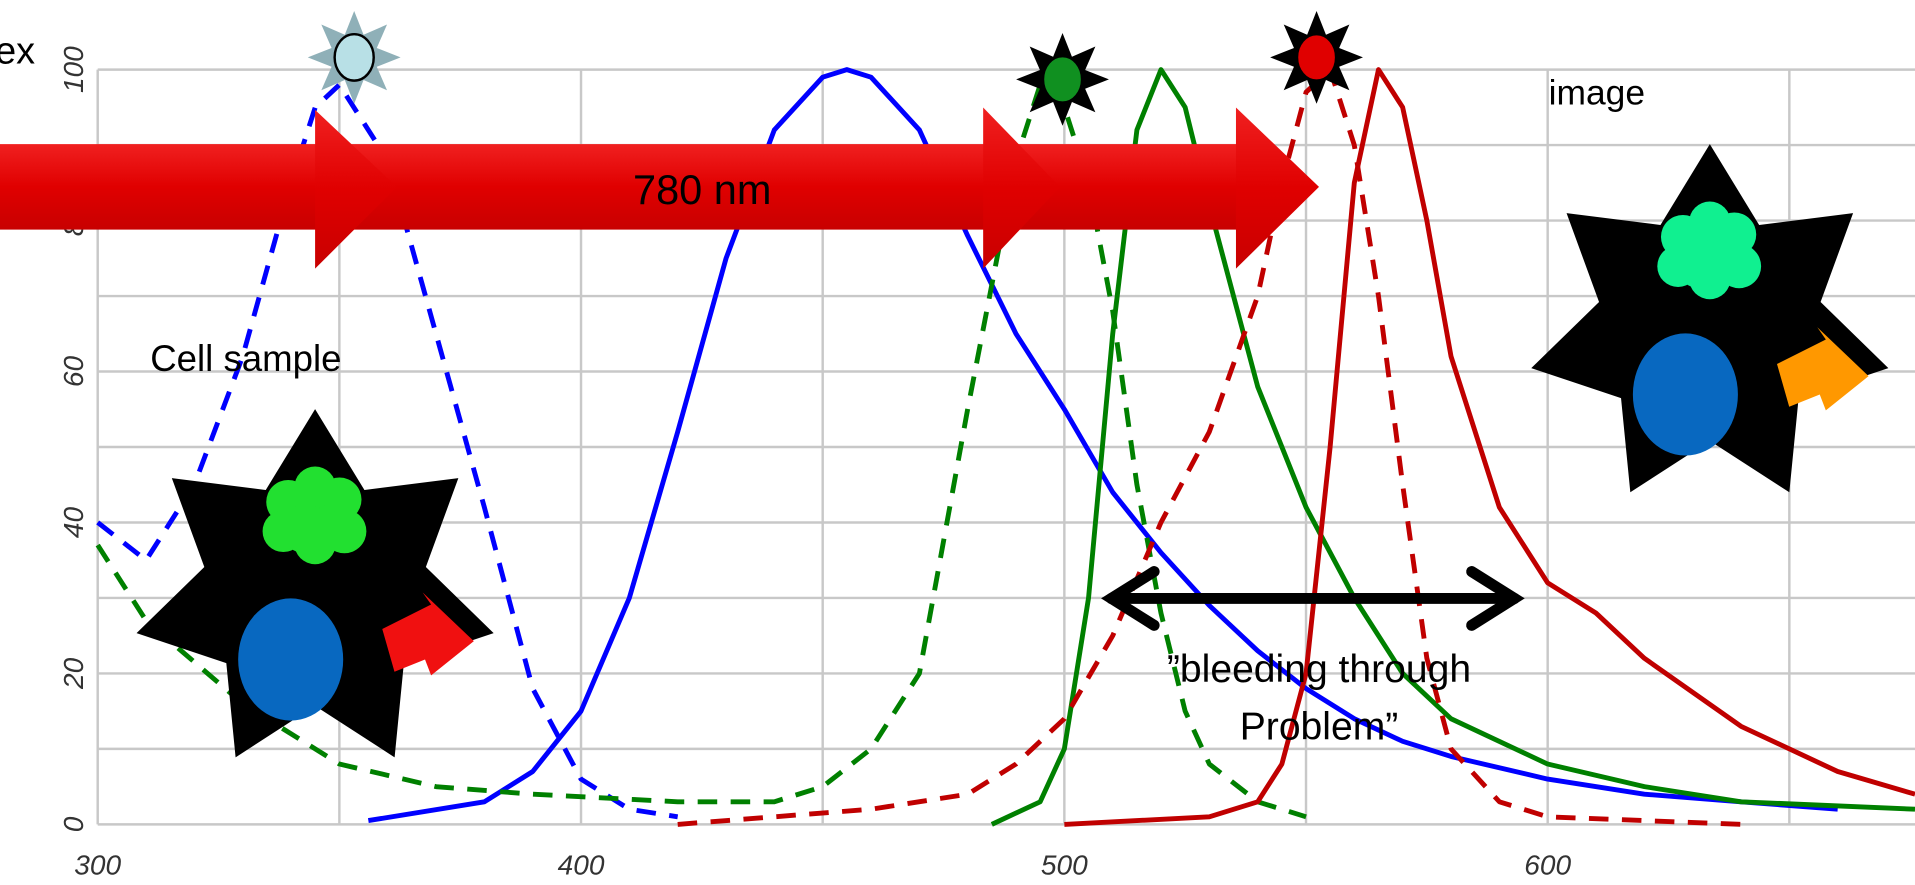  Describe the element at coordinates (1547, 865) in the screenshot. I see `x-tick-label: 600` at that location.